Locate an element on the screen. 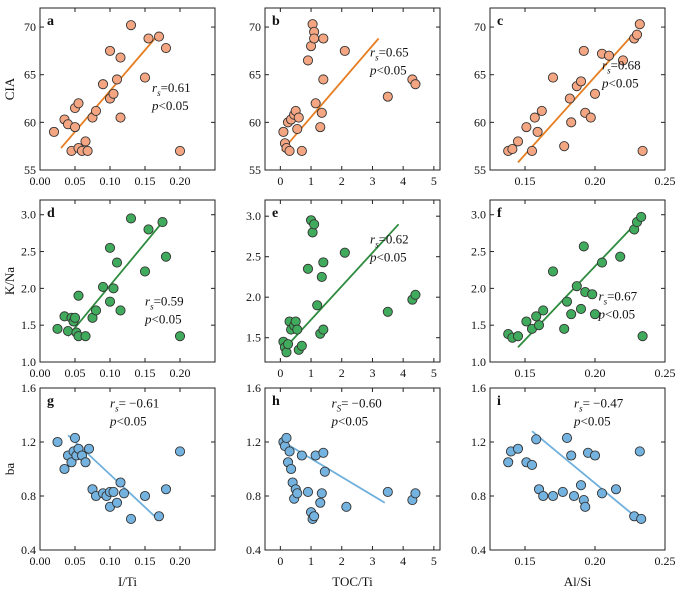  y-tick-label: 55 is located at coordinates (480, 170).